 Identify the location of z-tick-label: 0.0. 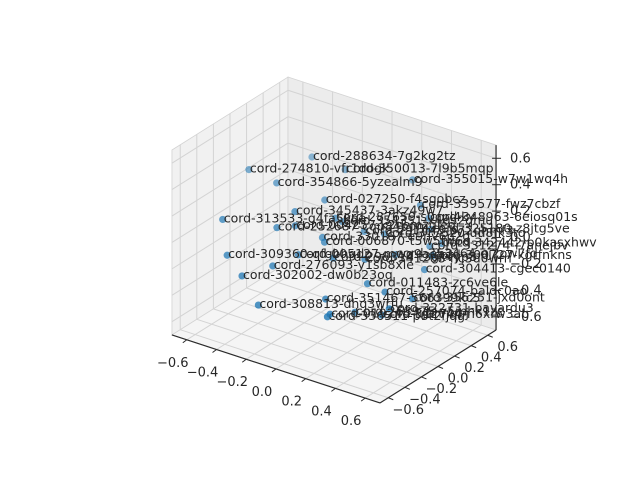
(520, 238).